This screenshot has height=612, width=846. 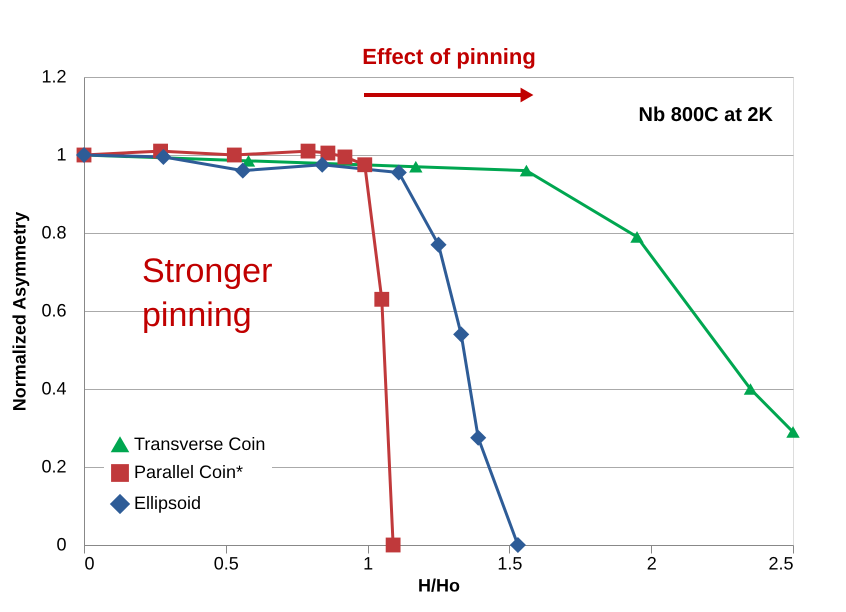 What do you see at coordinates (53, 466) in the screenshot?
I see `y-tick-label: 0.2` at bounding box center [53, 466].